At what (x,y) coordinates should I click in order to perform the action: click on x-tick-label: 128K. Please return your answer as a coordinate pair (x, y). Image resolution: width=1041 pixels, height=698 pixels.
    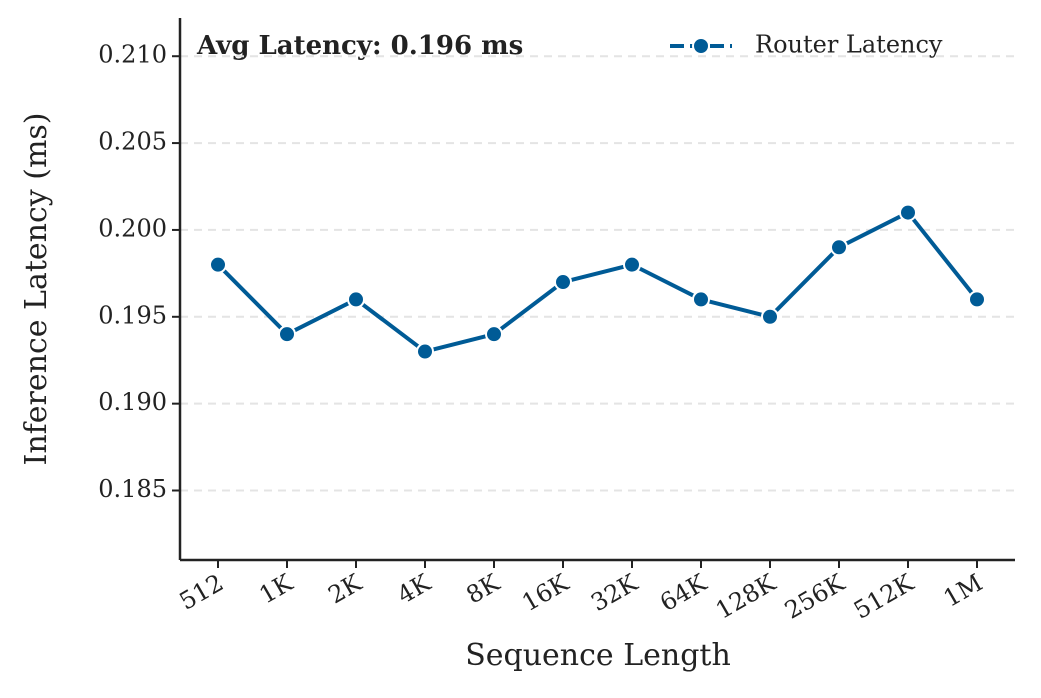
    Looking at the image, I should click on (746, 596).